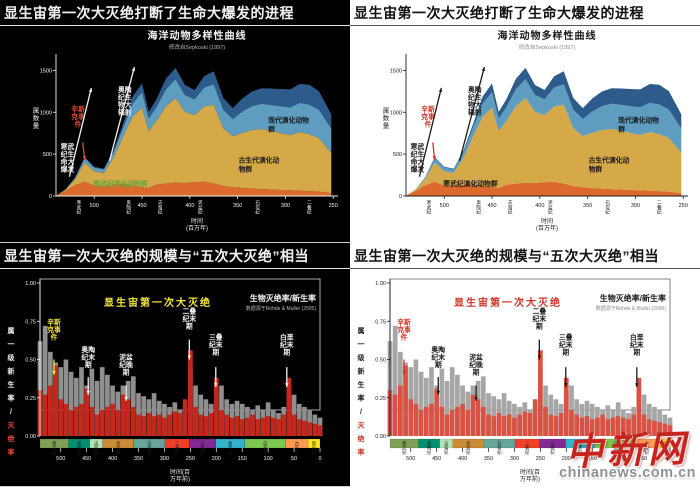  I want to click on svg-text: 新, so click(361, 371).